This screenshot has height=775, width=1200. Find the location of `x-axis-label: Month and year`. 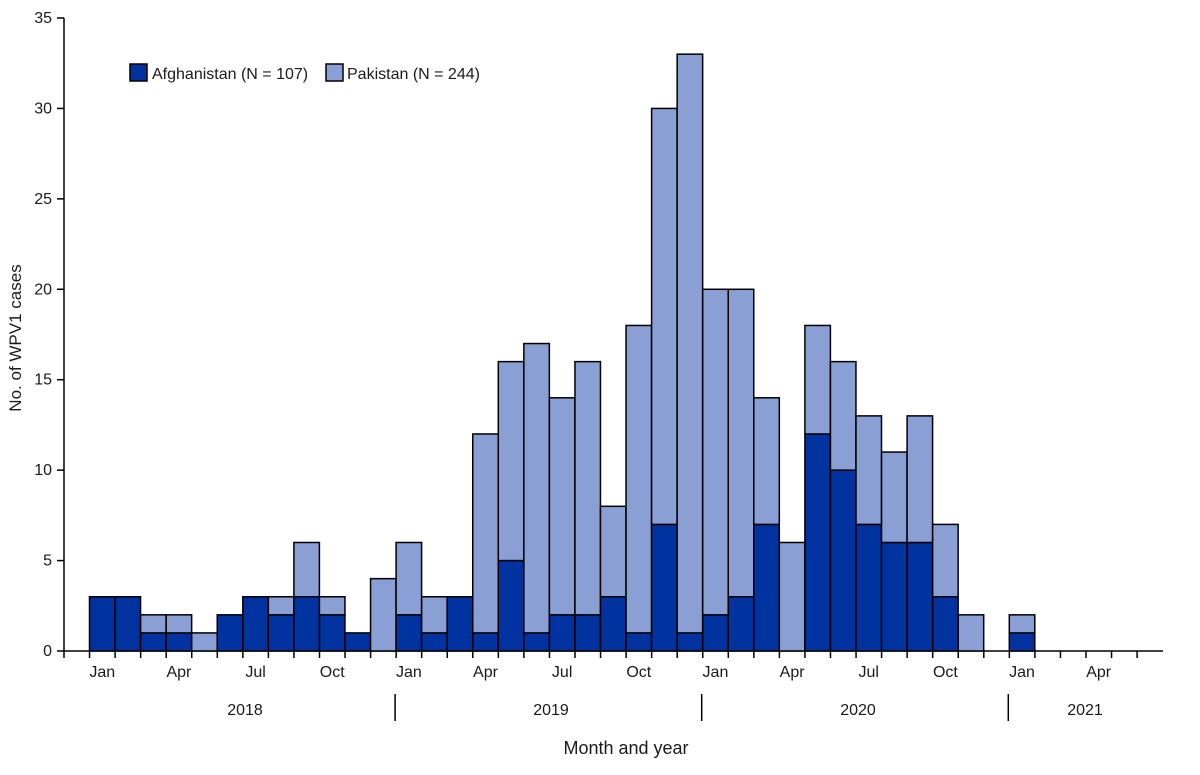

x-axis-label: Month and year is located at coordinates (625, 748).